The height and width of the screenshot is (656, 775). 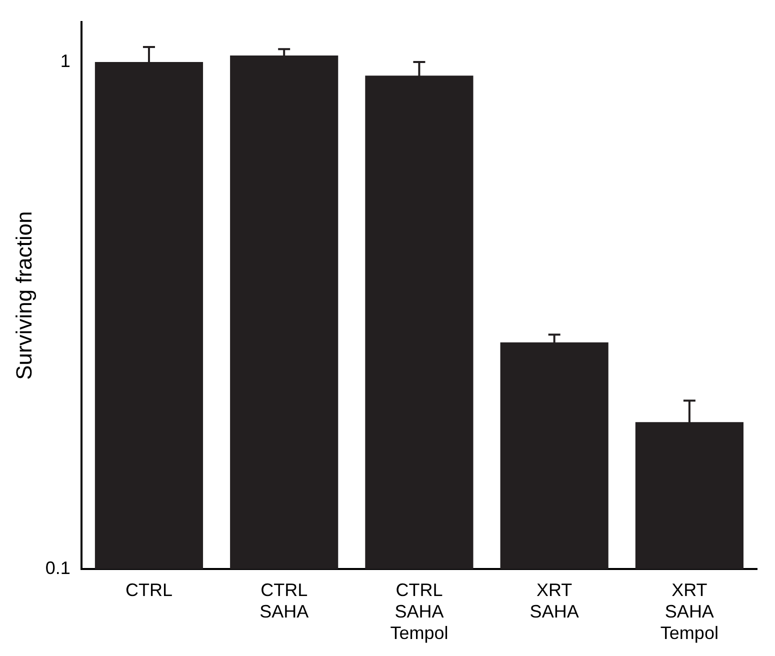 What do you see at coordinates (689, 612) in the screenshot?
I see `x-tick-label: XRT SAHA Tempol` at bounding box center [689, 612].